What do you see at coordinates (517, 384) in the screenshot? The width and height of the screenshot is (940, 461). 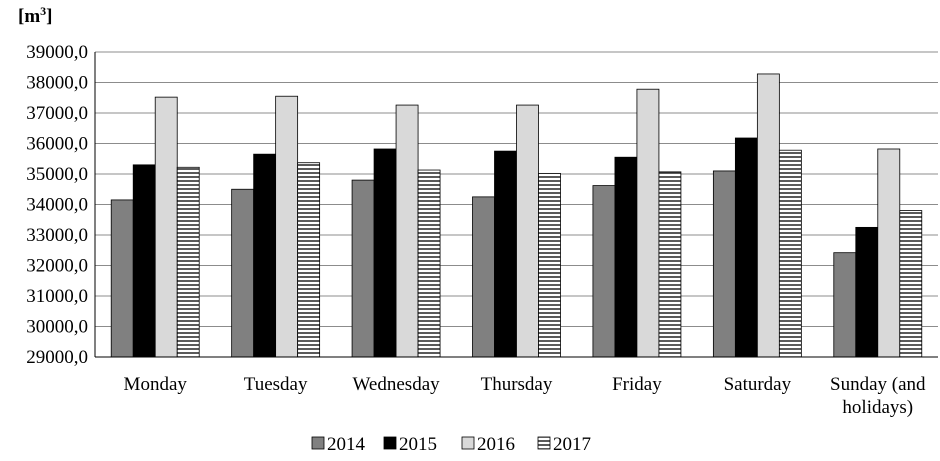 I see `x-category-label: Thursday` at bounding box center [517, 384].